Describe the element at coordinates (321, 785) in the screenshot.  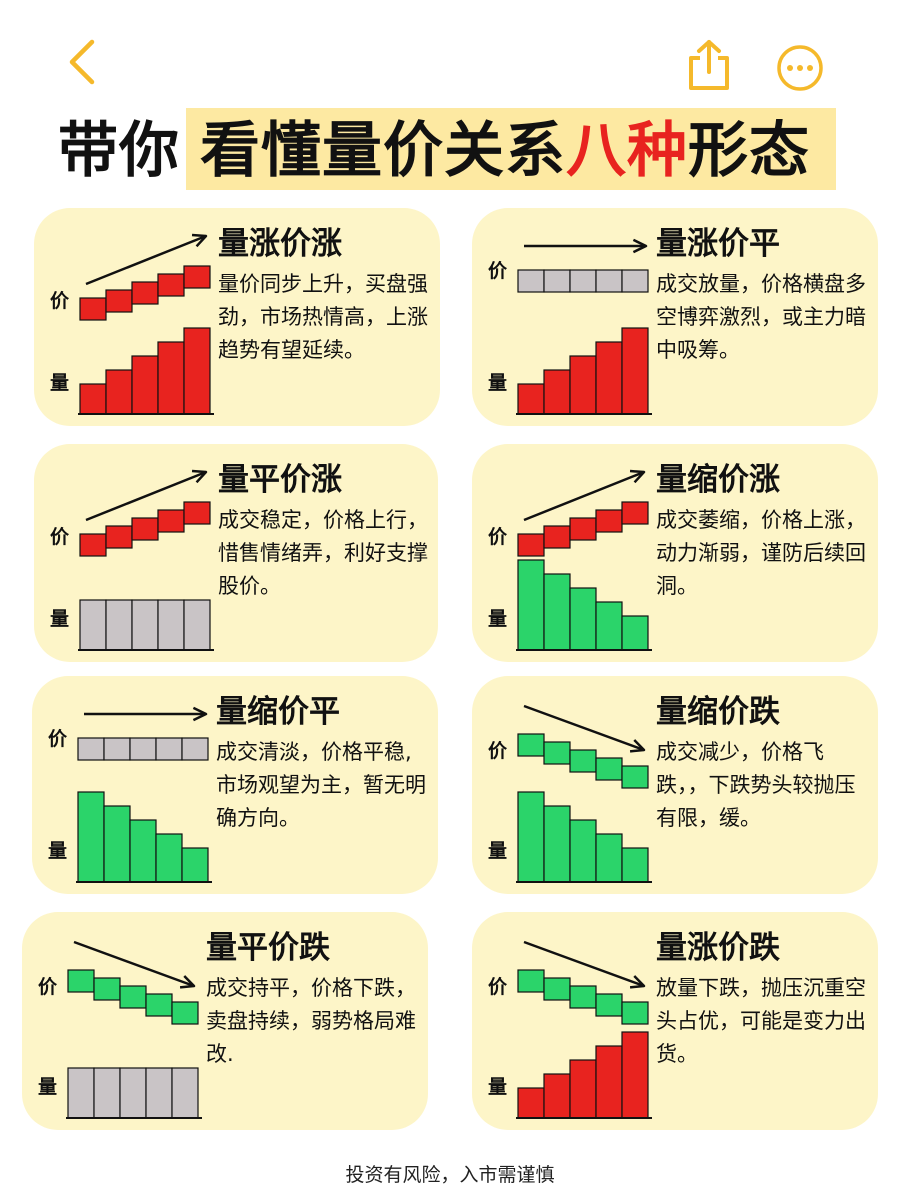
I see `pattern-description: 成交清淡，价格平稳,市场观望为主，暂无明确方向。` at that location.